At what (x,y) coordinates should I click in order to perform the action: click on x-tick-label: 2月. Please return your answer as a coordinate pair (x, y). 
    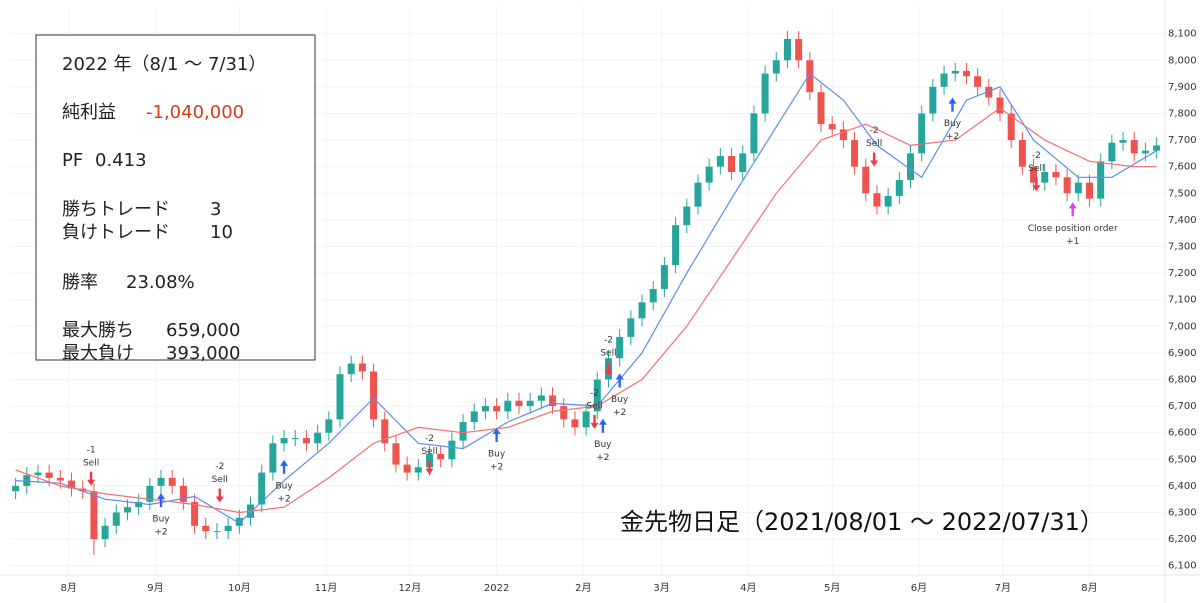
    Looking at the image, I should click on (583, 588).